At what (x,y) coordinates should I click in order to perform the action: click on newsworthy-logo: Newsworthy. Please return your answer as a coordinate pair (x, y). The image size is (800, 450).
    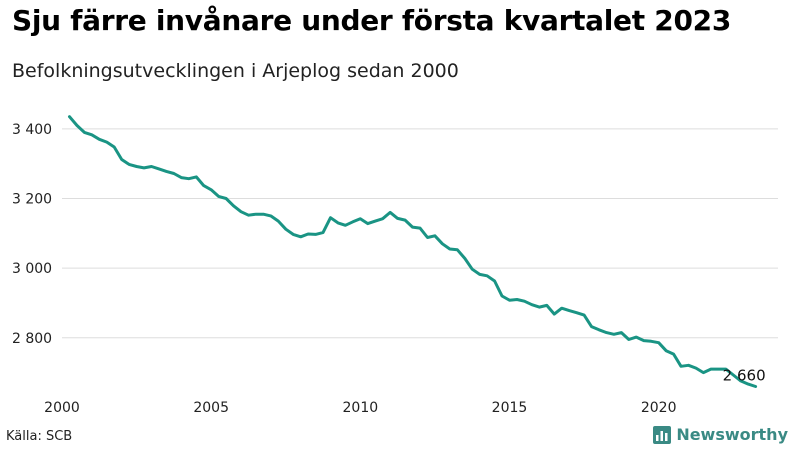
    Looking at the image, I should click on (720, 434).